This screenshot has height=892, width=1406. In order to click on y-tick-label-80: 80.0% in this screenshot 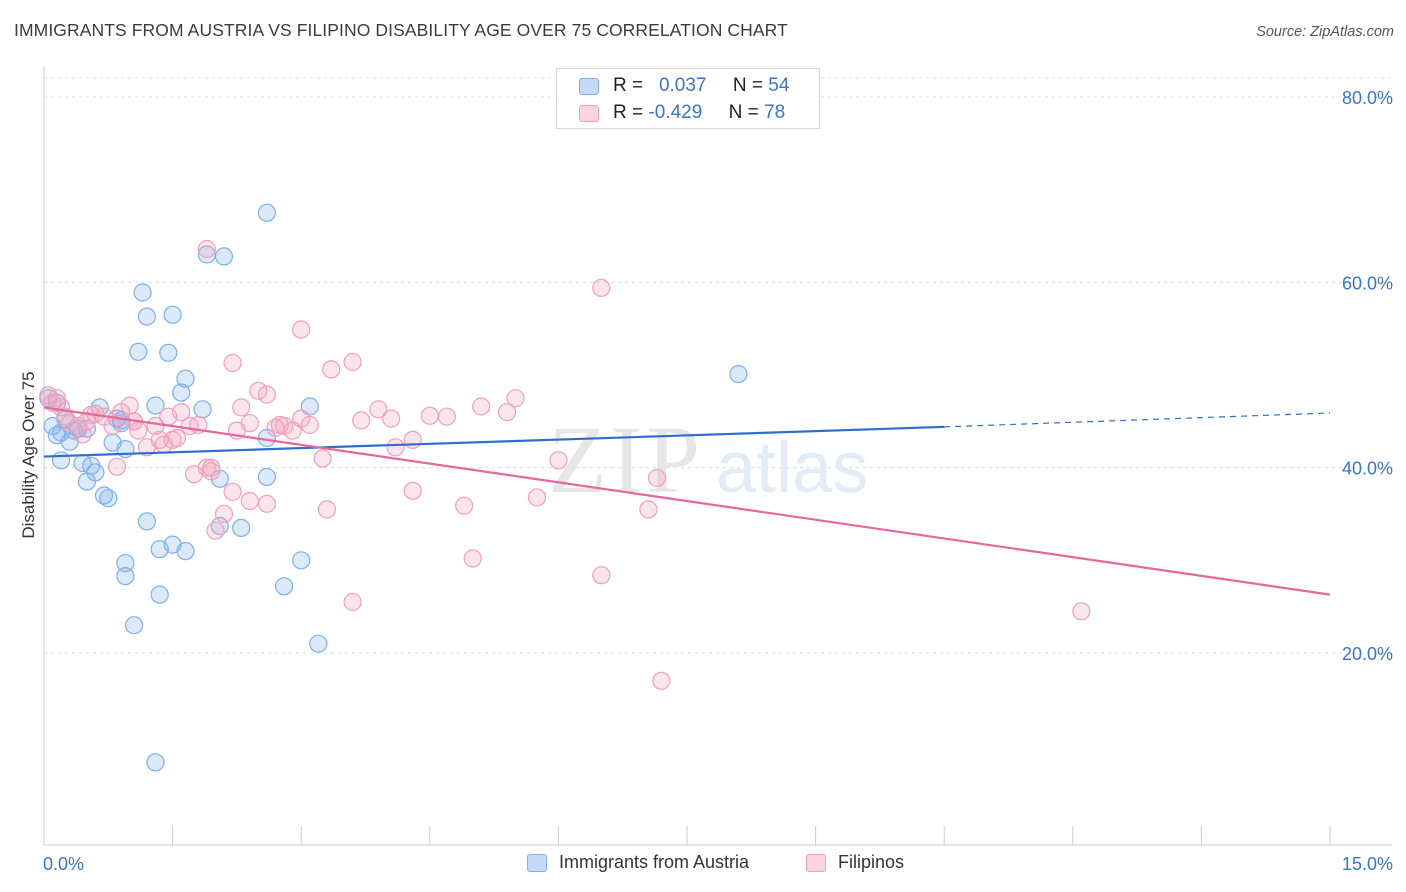, I will do `click(1367, 98)`.